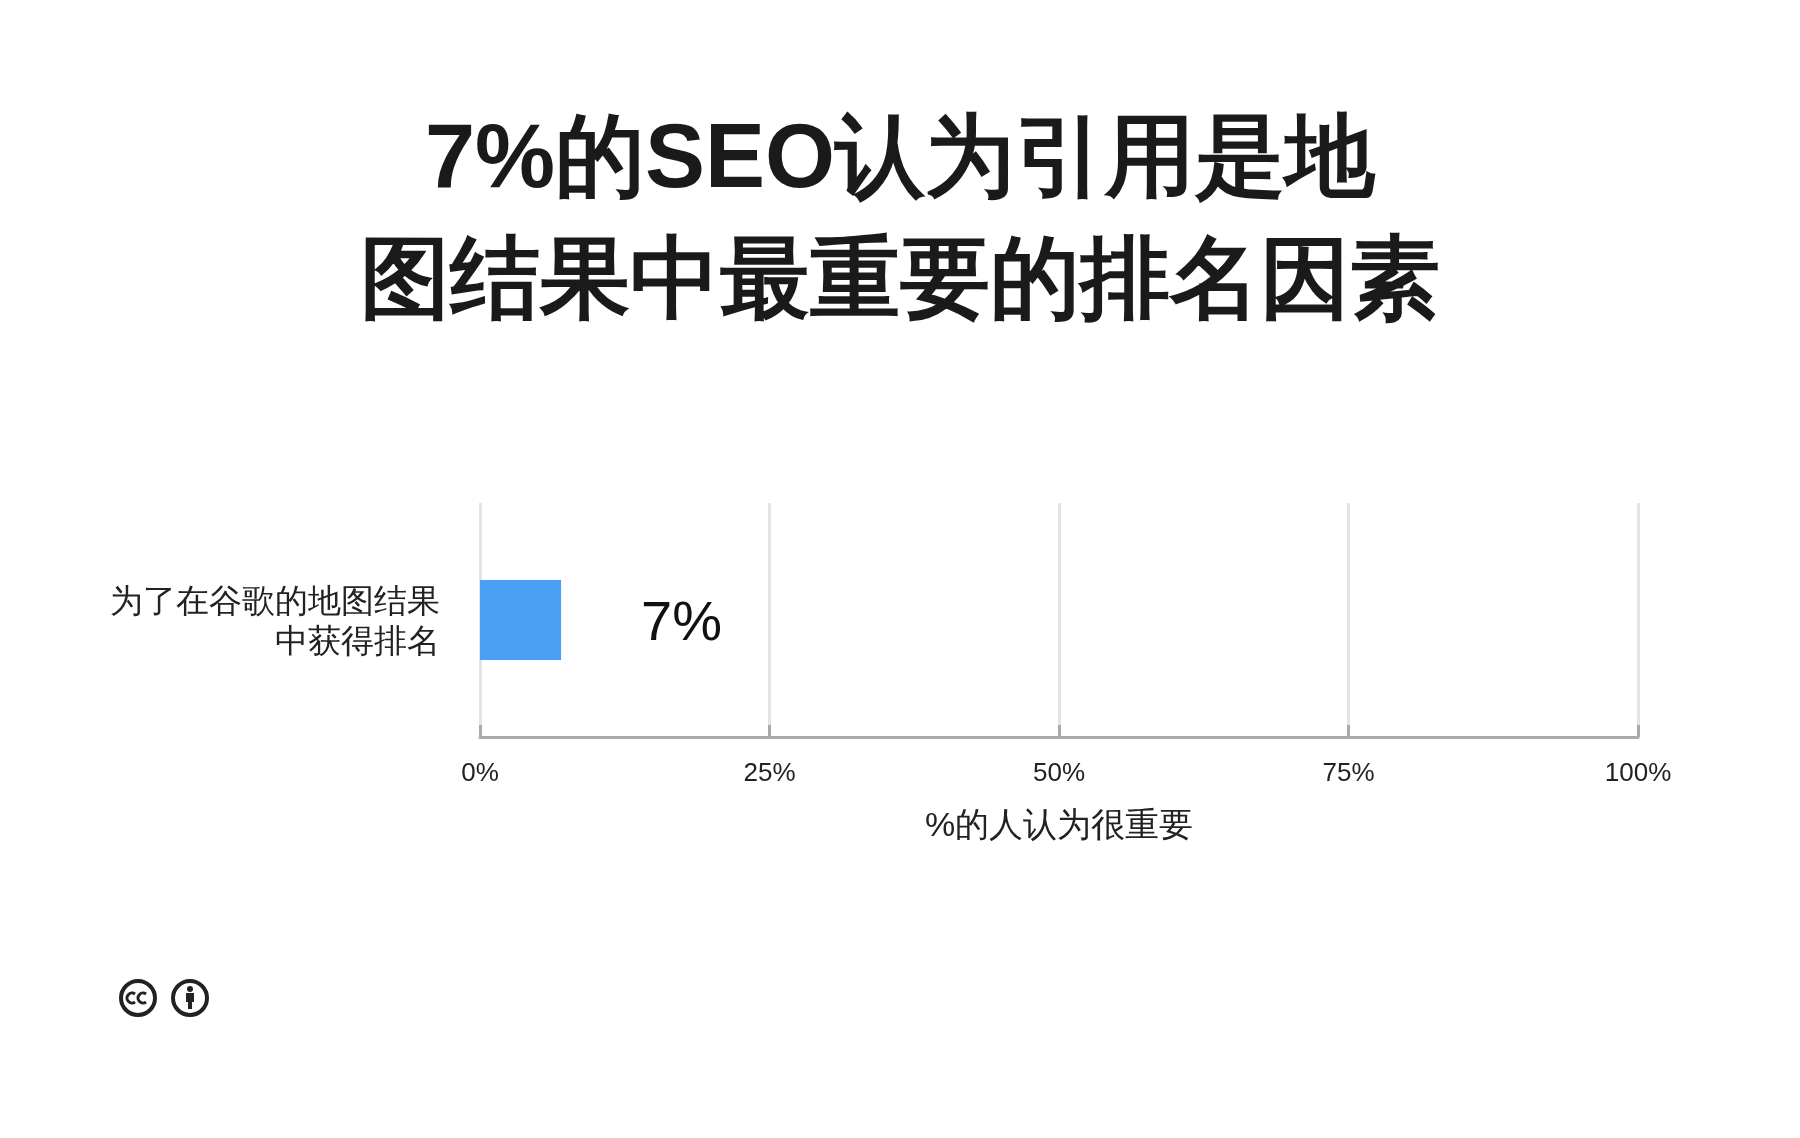 Image resolution: width=1800 pixels, height=1138 pixels. I want to click on data-label: 7%, so click(681, 620).